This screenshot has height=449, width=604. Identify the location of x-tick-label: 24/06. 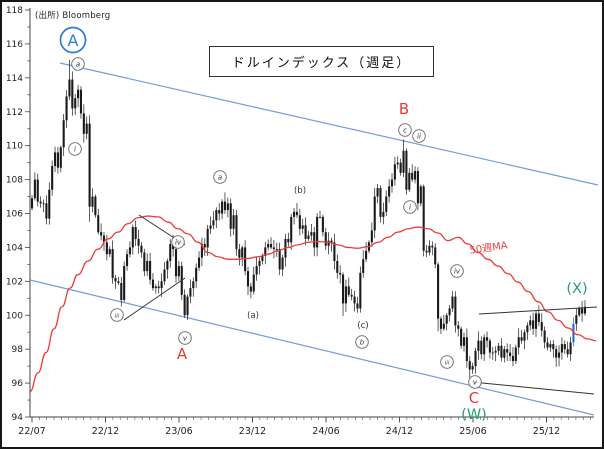
(325, 431).